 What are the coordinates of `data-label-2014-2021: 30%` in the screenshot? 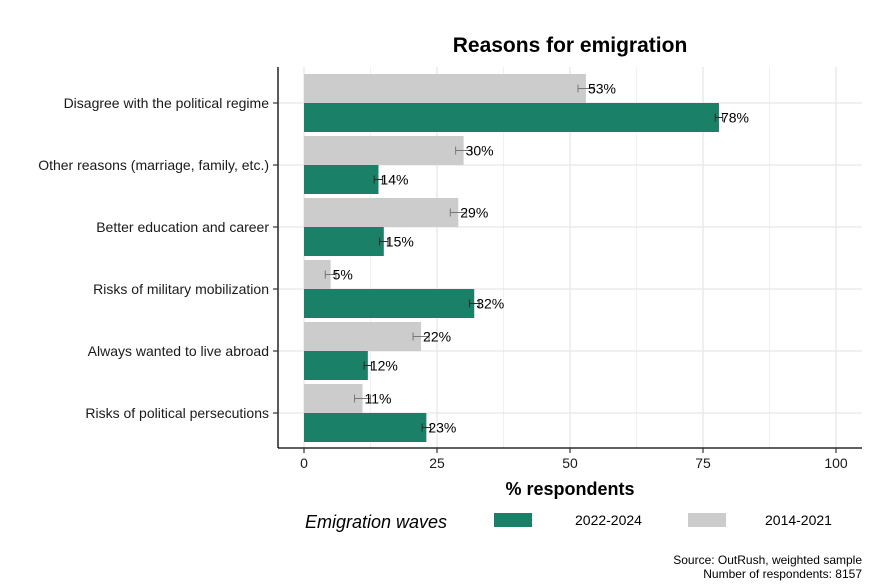 It's located at (480, 151).